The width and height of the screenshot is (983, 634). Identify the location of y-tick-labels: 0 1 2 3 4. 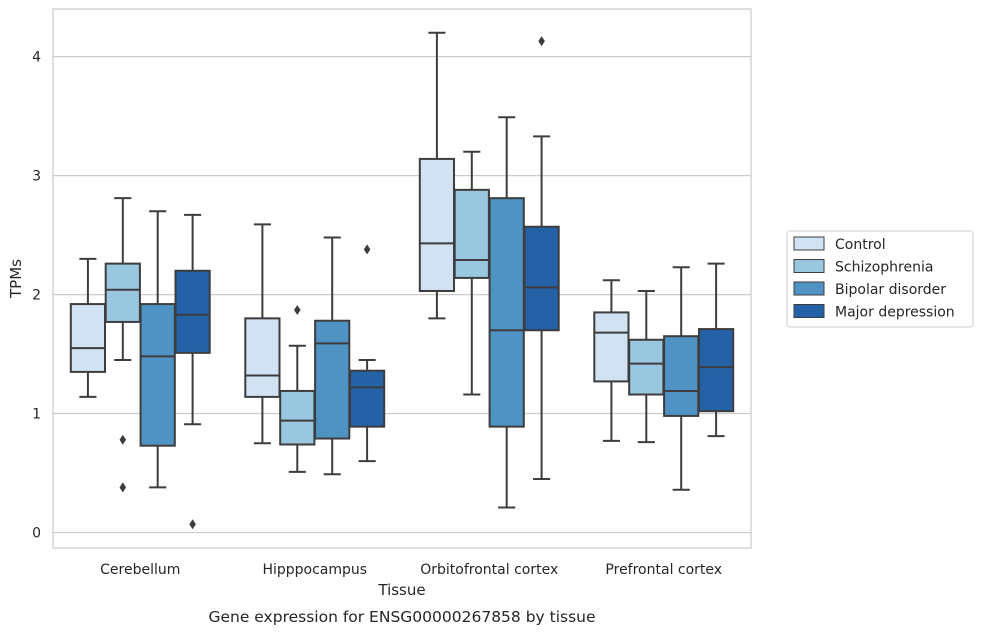
(36, 296).